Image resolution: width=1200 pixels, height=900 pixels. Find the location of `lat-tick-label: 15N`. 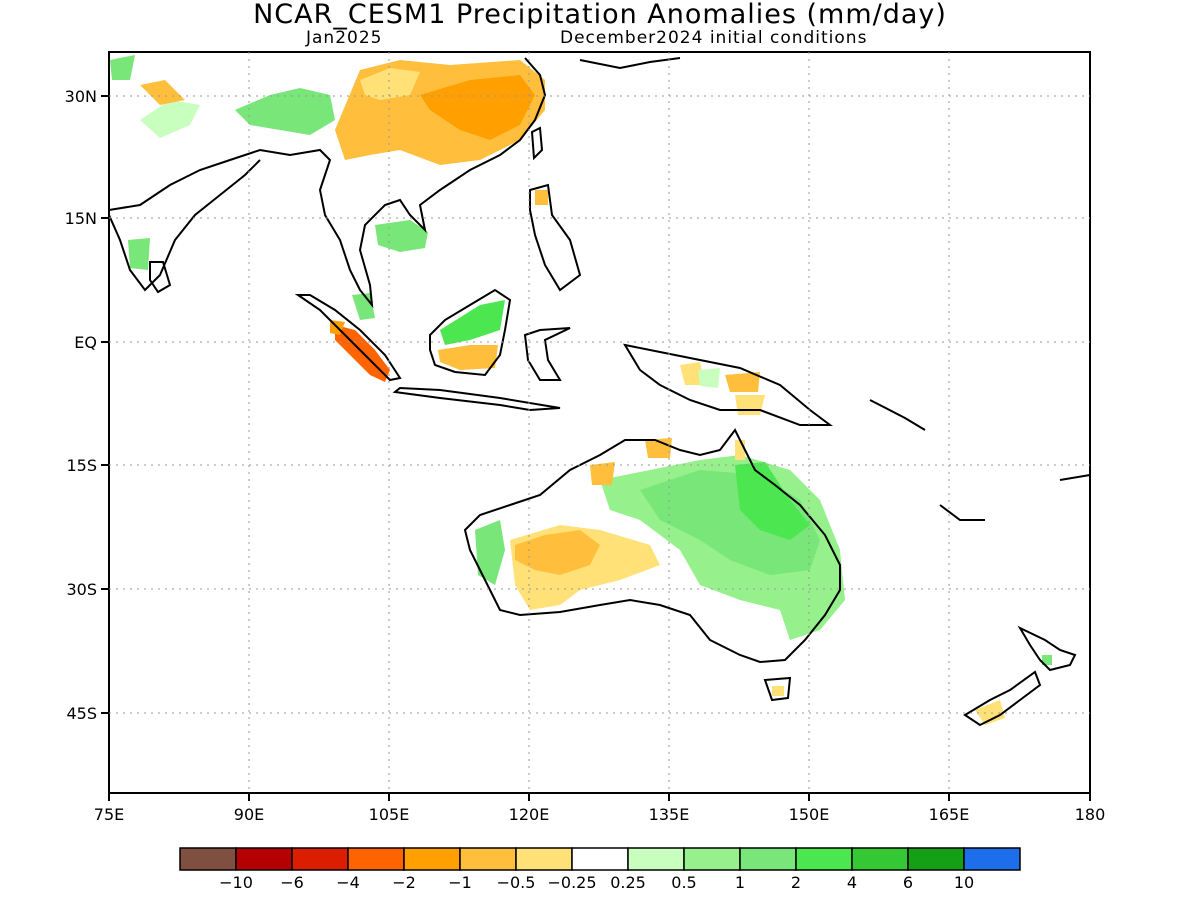

lat-tick-label: 15N is located at coordinates (81, 218).